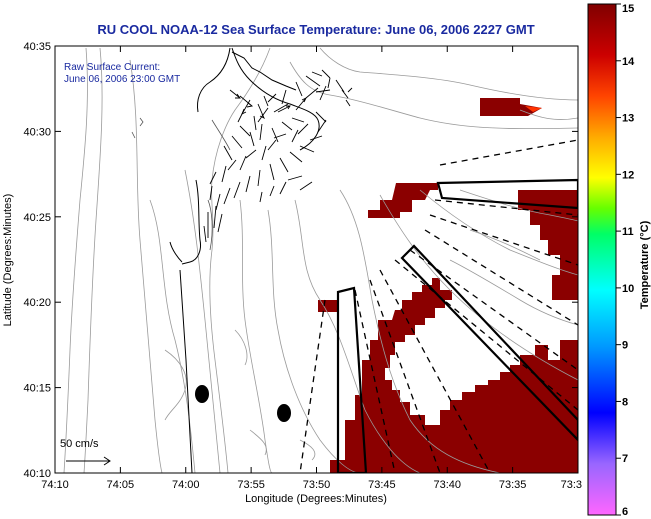  What do you see at coordinates (316, 499) in the screenshot?
I see `x-axis-label: Longitude (Degrees:Minutes)` at bounding box center [316, 499].